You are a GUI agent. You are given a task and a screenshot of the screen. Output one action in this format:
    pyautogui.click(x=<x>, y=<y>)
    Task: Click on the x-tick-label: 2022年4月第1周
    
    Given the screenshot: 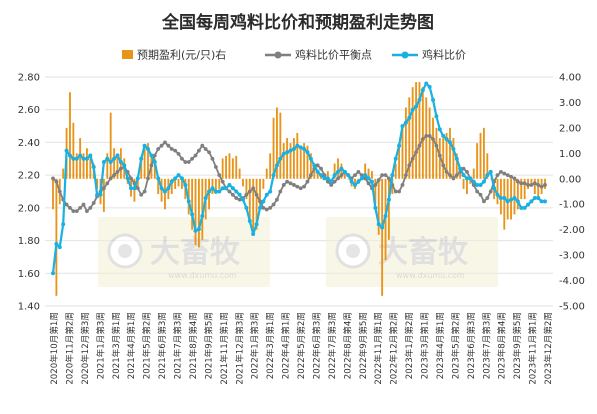 What is the action you would take?
    pyautogui.click(x=286, y=345)
    